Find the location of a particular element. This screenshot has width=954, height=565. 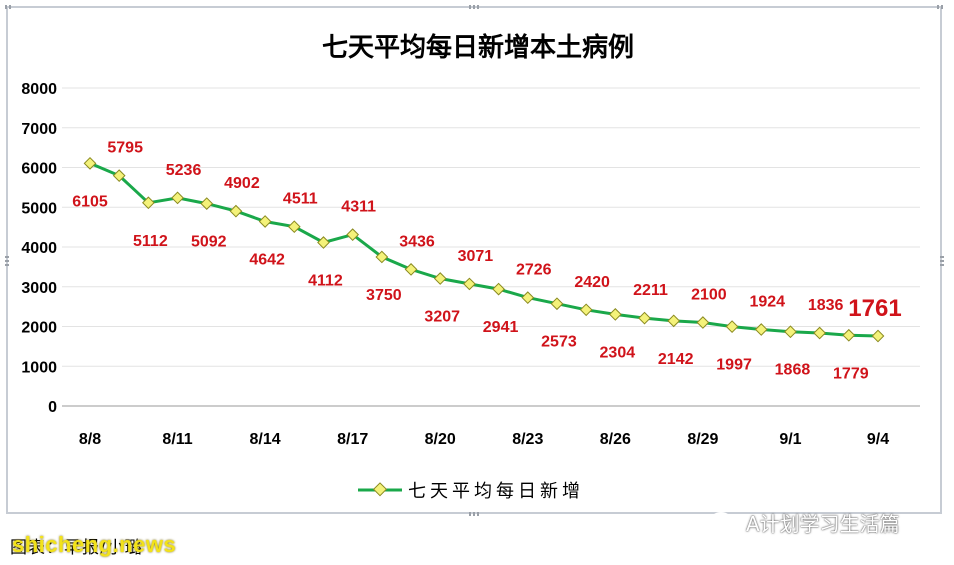

data-label: 2142 is located at coordinates (676, 359).